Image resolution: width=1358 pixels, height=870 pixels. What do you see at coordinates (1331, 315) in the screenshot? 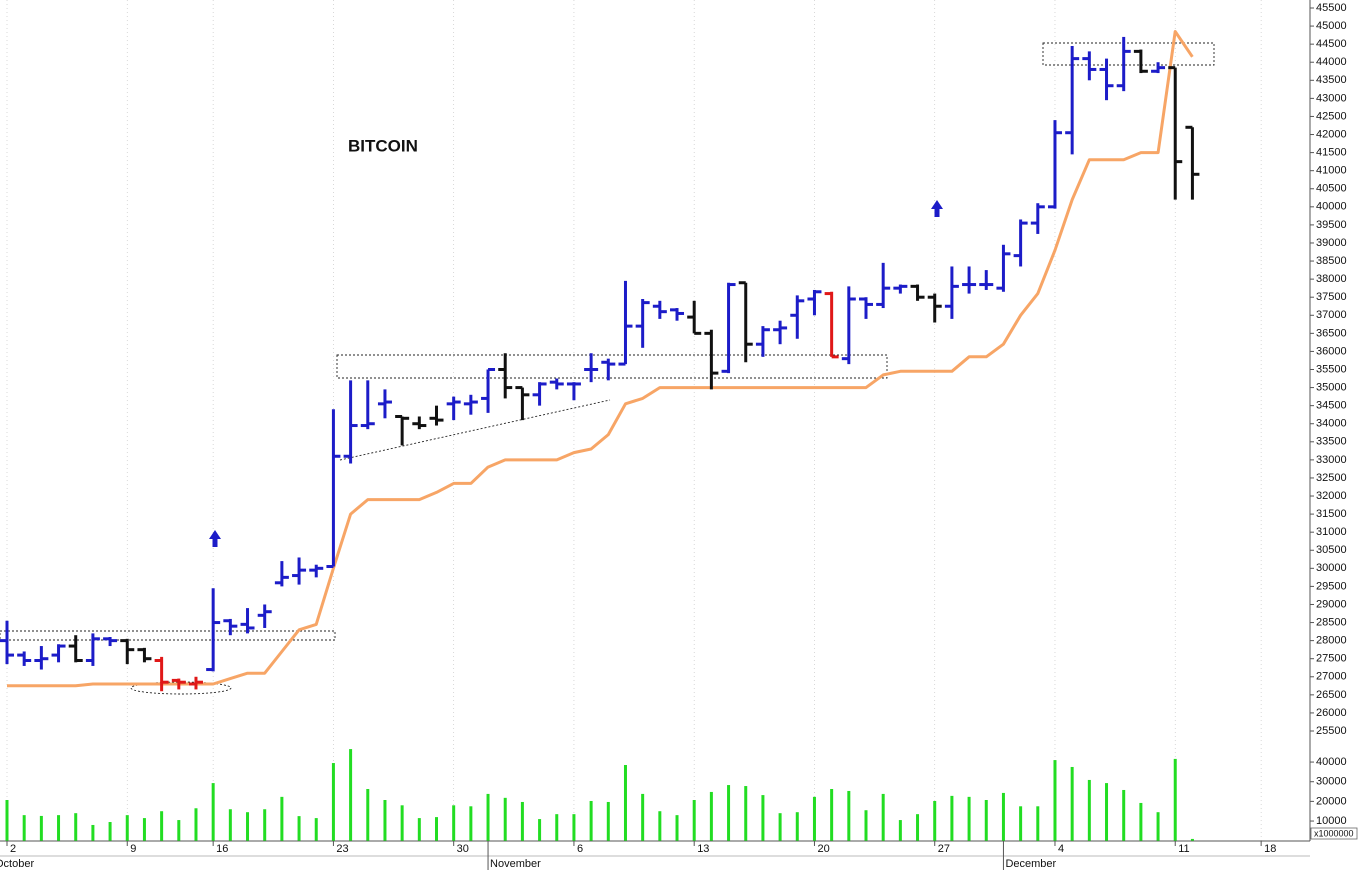
I see `y-tick-label: 37000` at bounding box center [1331, 315].